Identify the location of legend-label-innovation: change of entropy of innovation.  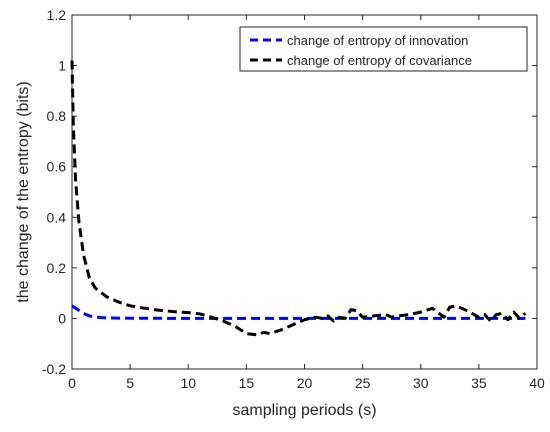
(377, 40).